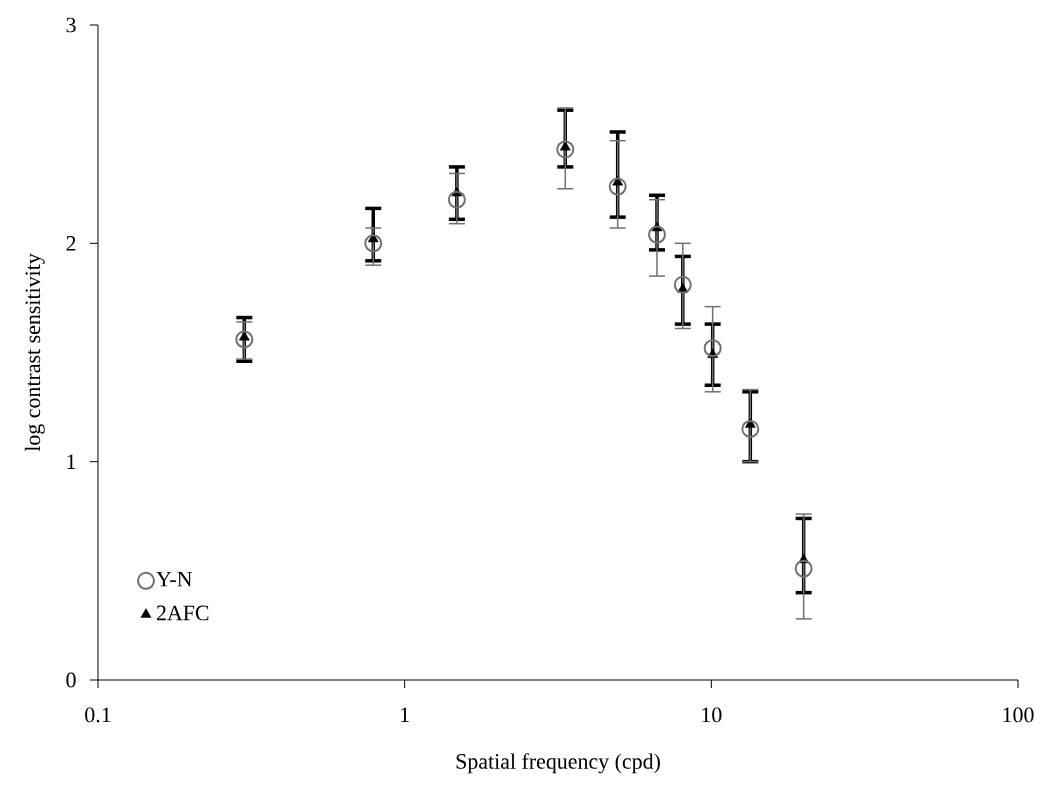 The width and height of the screenshot is (1049, 805). Describe the element at coordinates (71, 25) in the screenshot. I see `y-tick-label: 3` at that location.